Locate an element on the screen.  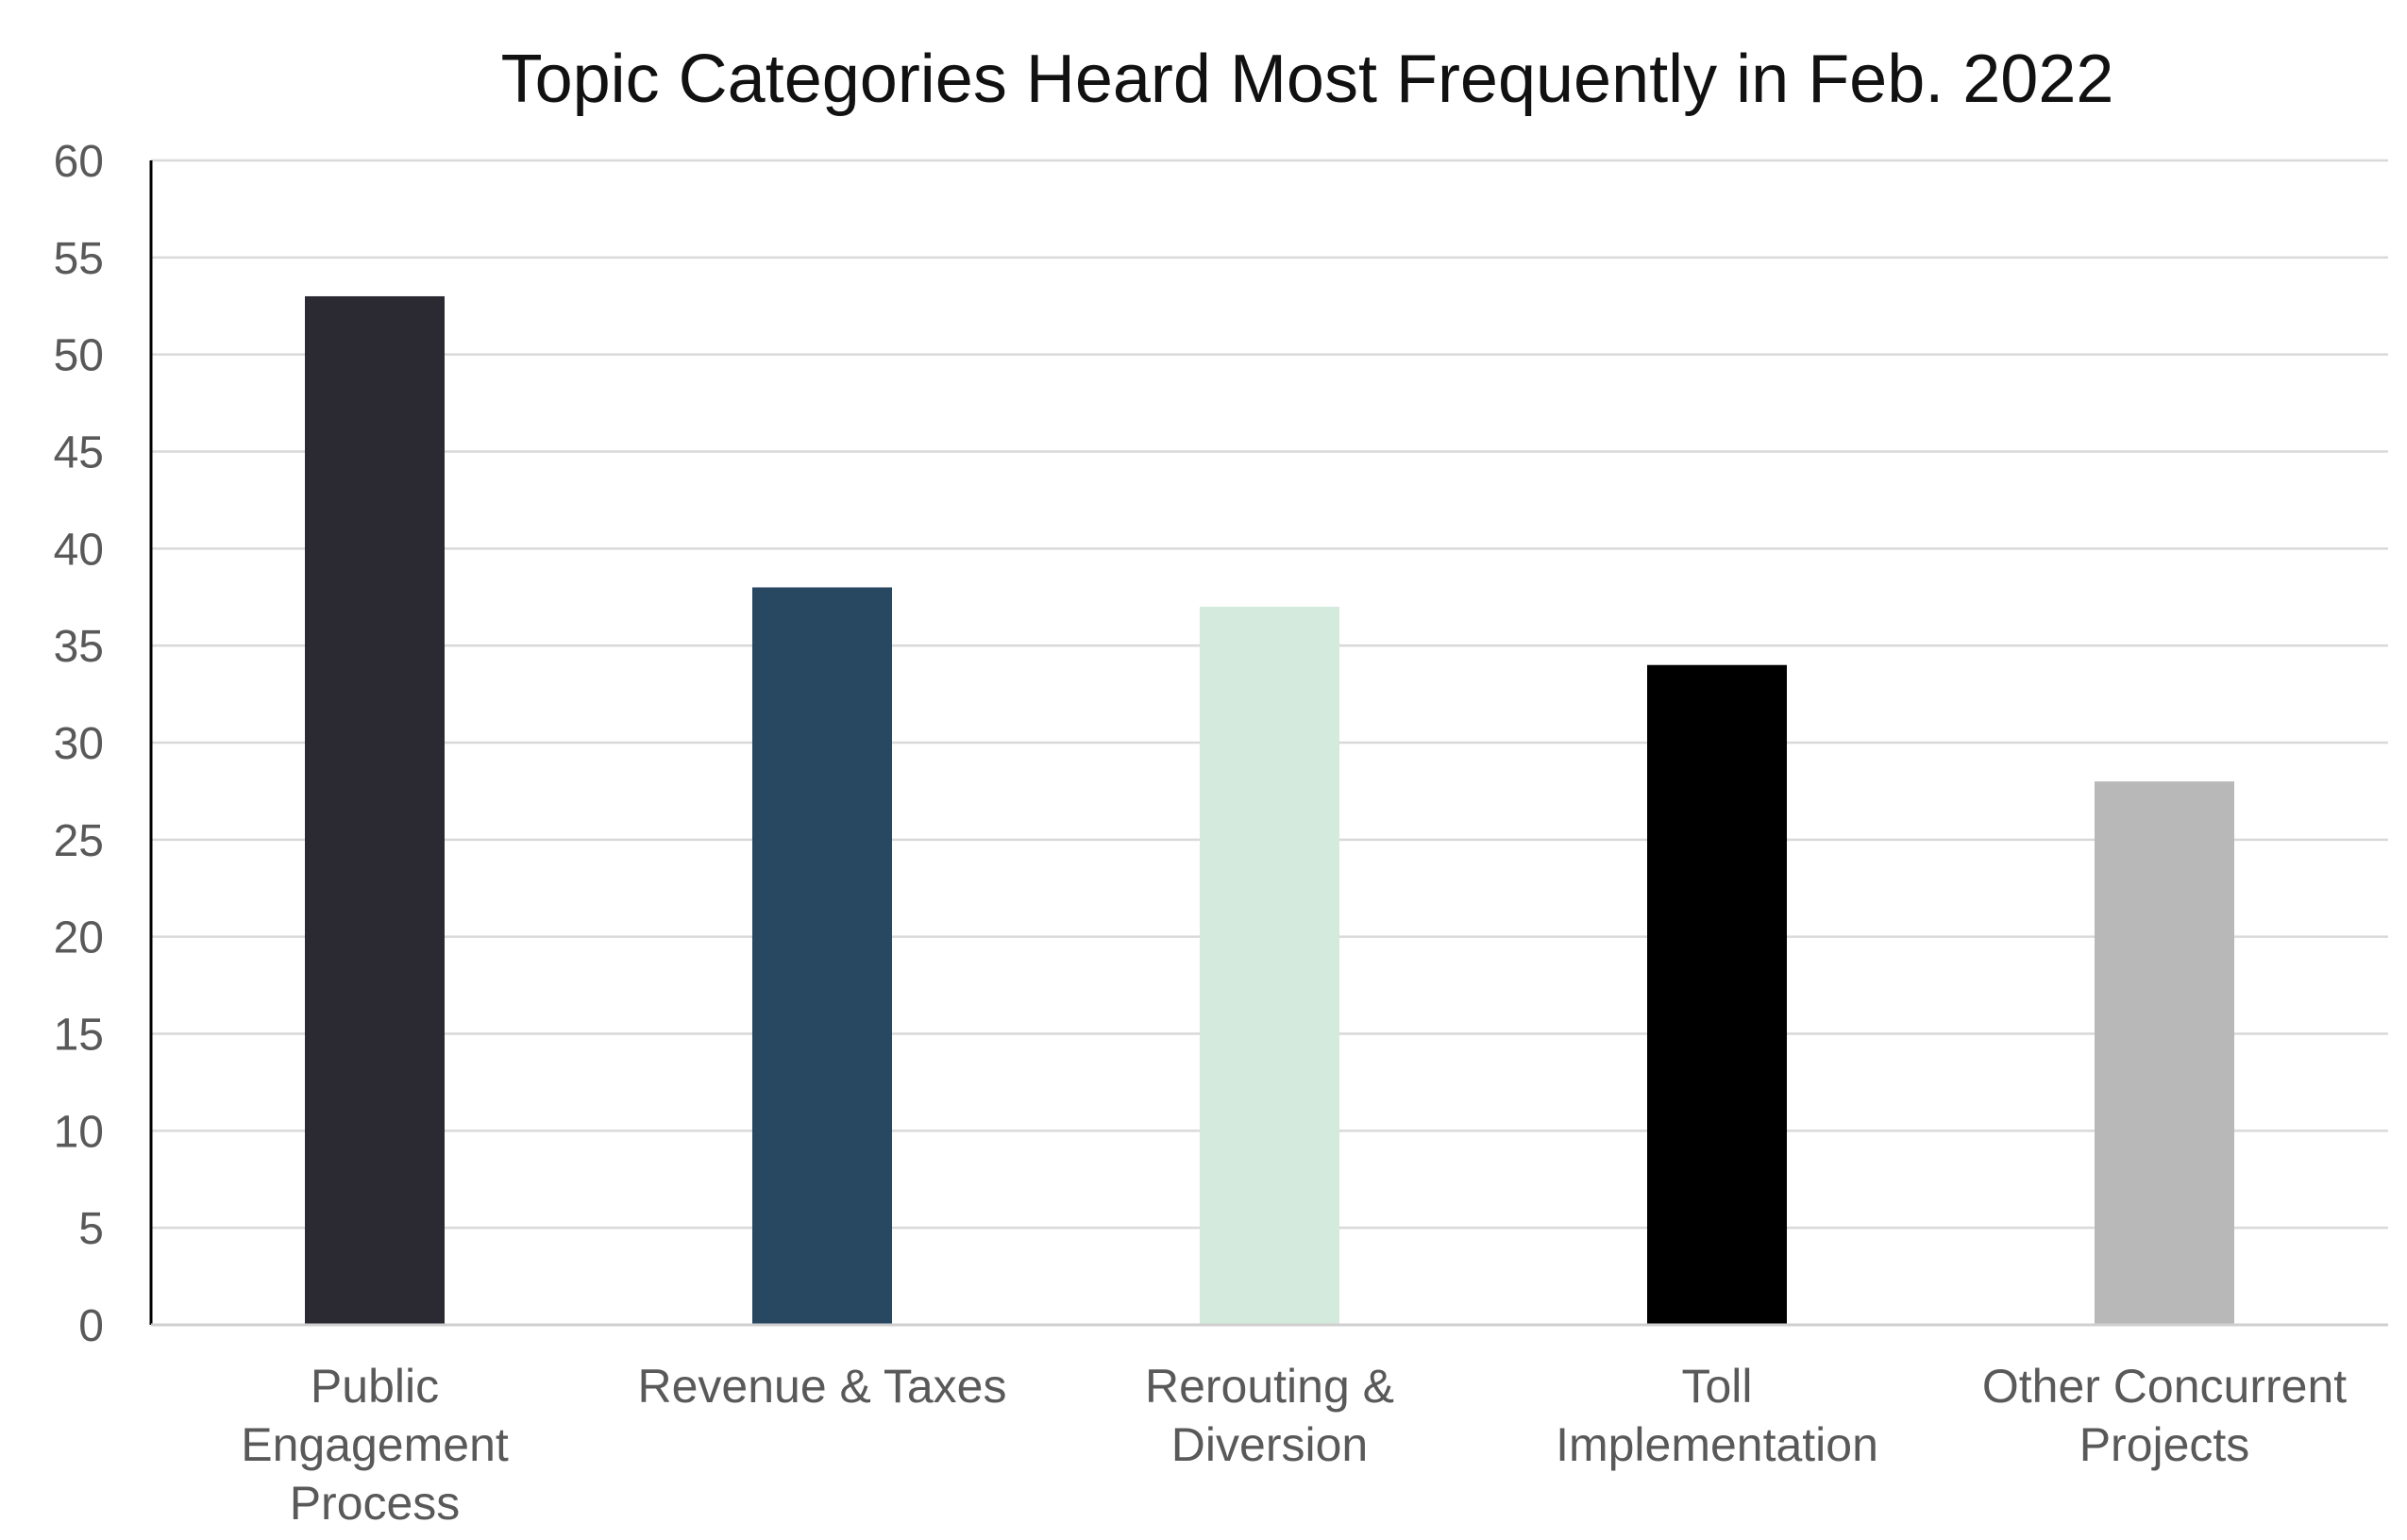
x-category-label-line: Revenue & Taxes is located at coordinates (822, 1386).